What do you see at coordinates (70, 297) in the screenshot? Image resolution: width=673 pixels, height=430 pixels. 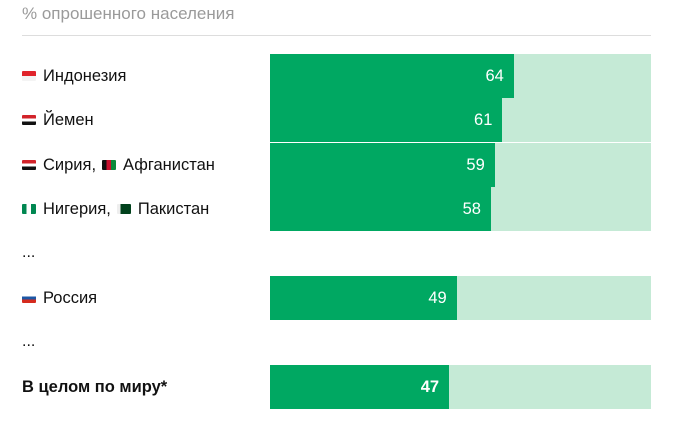 I see `country-name: Россия` at bounding box center [70, 297].